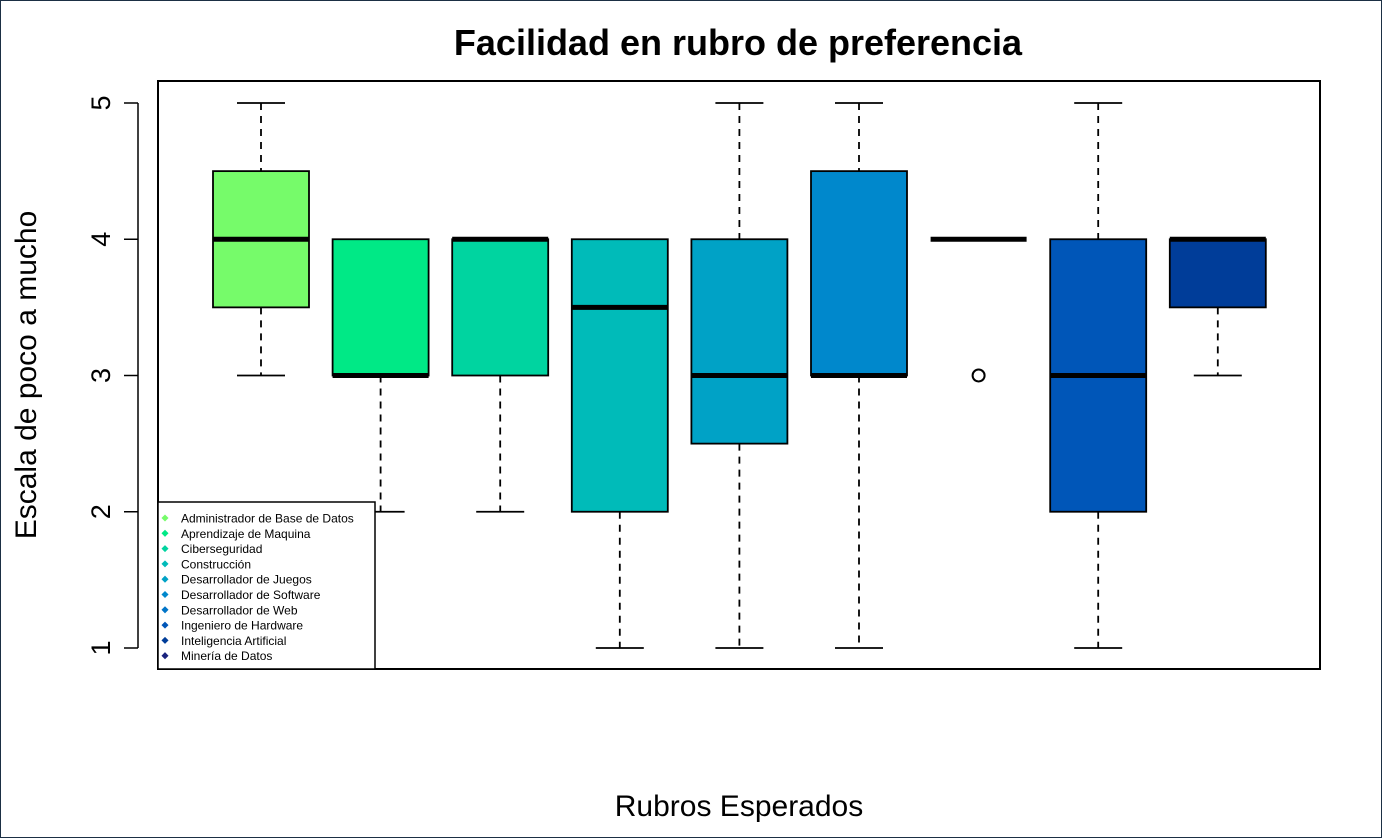  What do you see at coordinates (739, 806) in the screenshot?
I see `x-axis-label: Rubros Esperados` at bounding box center [739, 806].